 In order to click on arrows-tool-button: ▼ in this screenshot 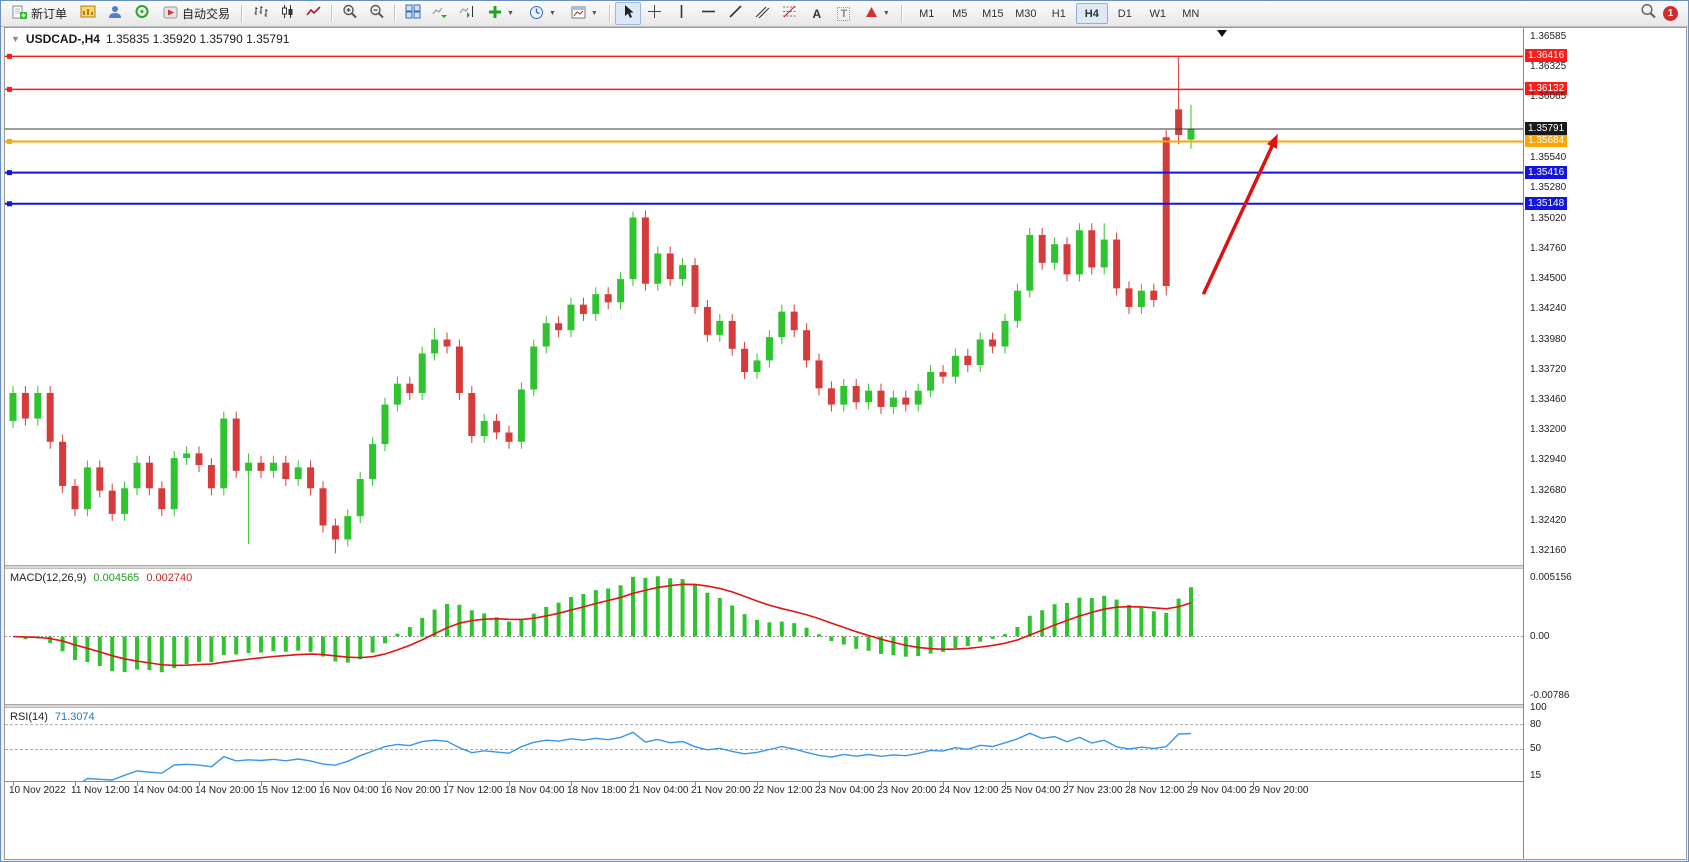, I will do `click(877, 13)`.